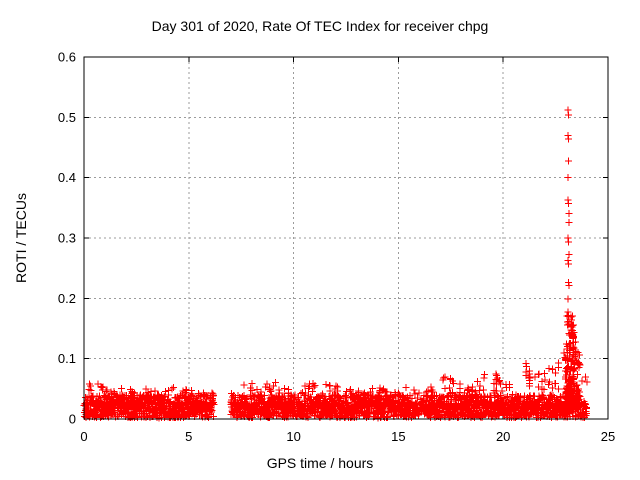 The image size is (640, 480). What do you see at coordinates (320, 463) in the screenshot?
I see `x-axis-label: GPS time / hours` at bounding box center [320, 463].